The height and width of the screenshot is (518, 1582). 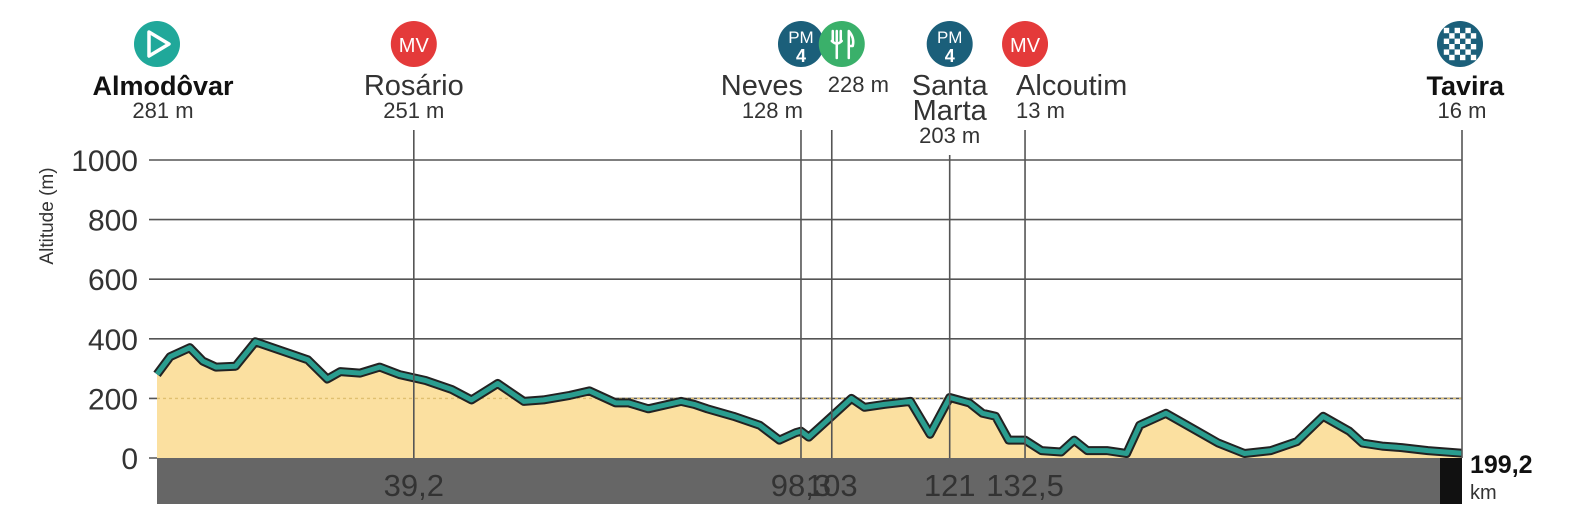 What do you see at coordinates (1025, 485) in the screenshot?
I see `km-label: 132,5` at bounding box center [1025, 485].